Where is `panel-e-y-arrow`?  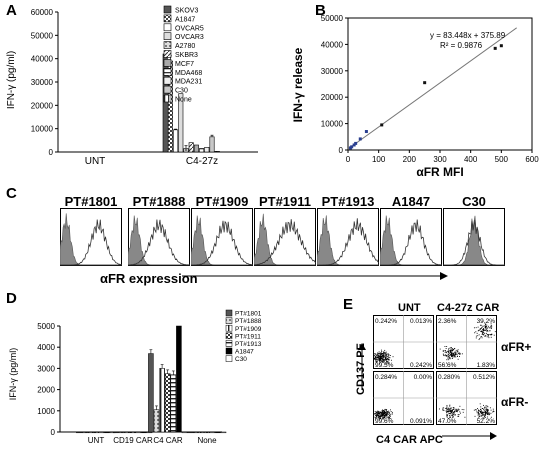
panel-e-y-arrow is located at coordinates (362, 366).